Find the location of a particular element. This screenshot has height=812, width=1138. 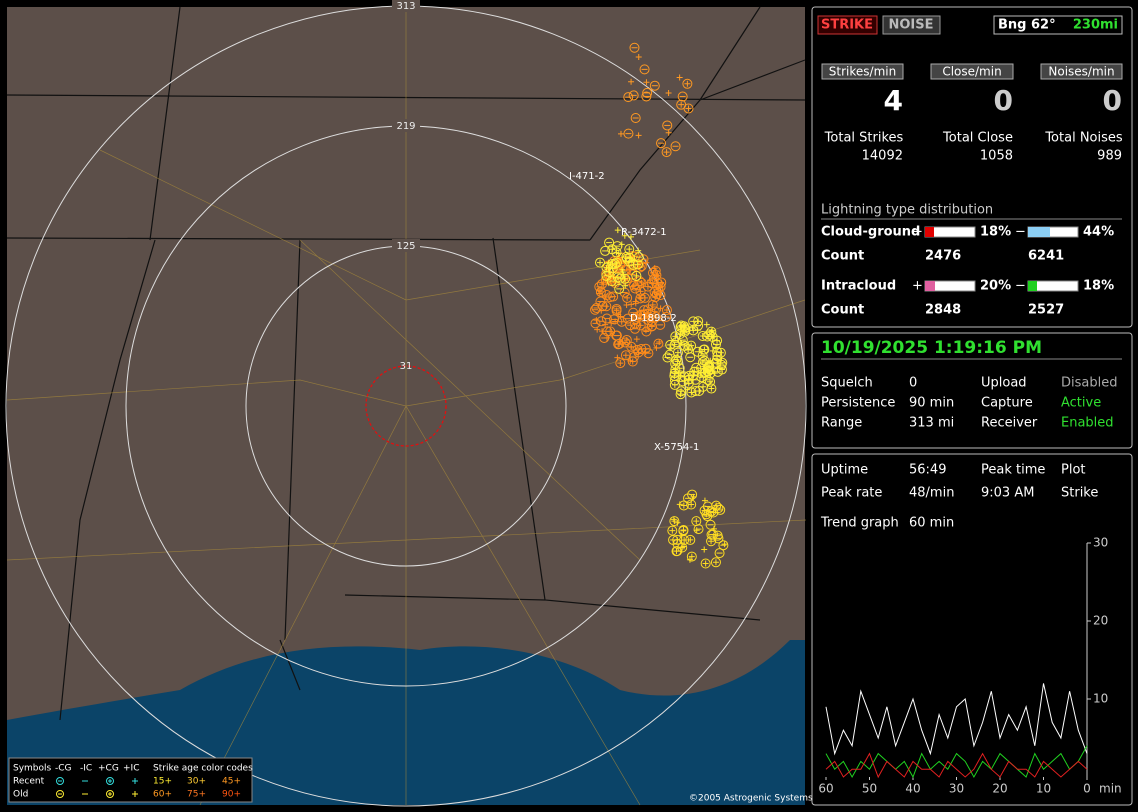

rate-label: Noises/min is located at coordinates (1081, 72).